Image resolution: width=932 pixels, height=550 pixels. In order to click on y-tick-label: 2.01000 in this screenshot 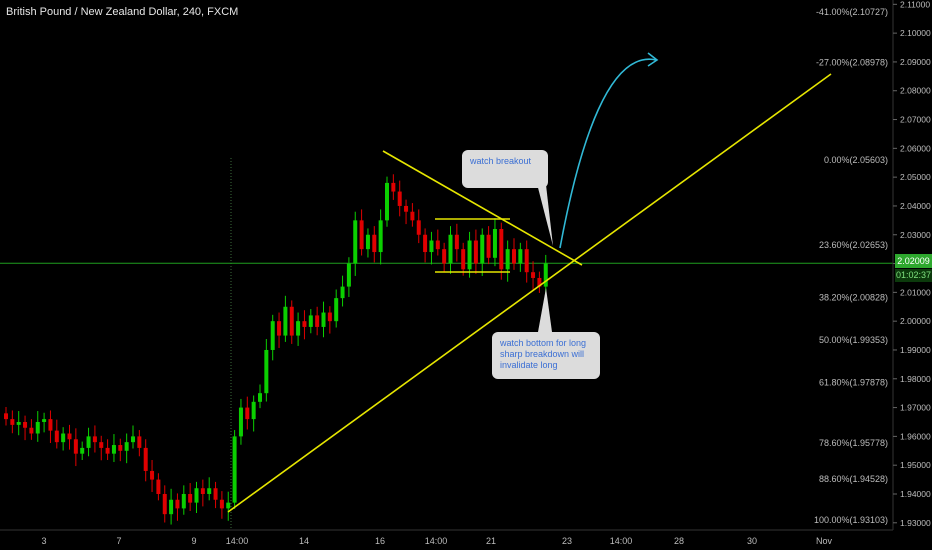, I will do `click(915, 292)`.